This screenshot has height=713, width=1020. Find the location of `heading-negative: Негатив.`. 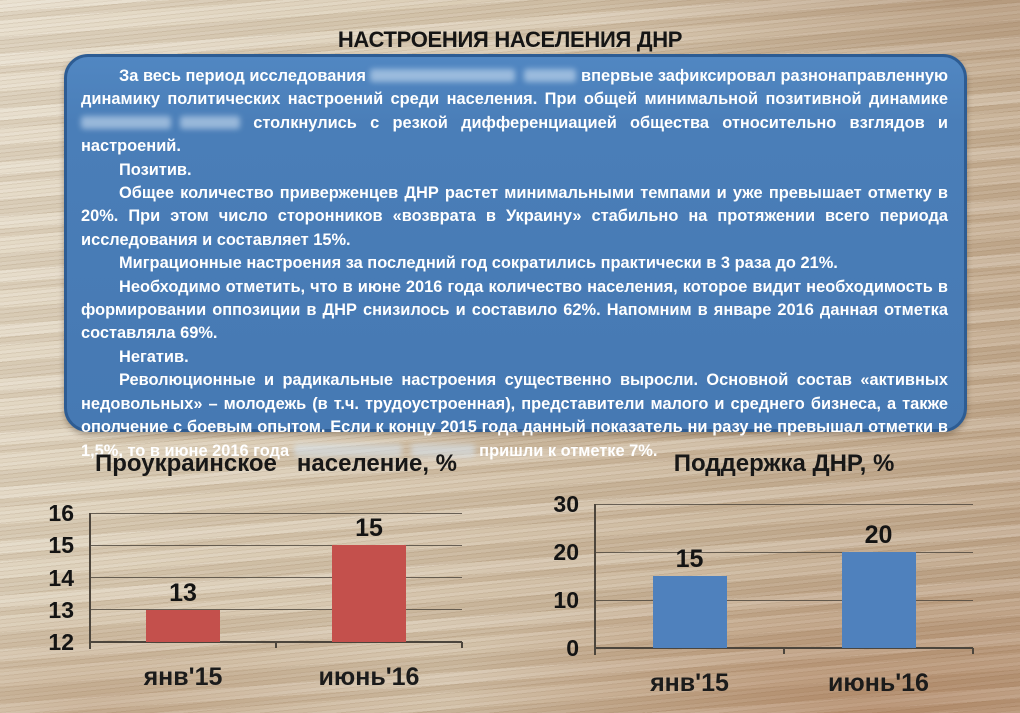

heading-negative: Негатив. is located at coordinates (154, 356).